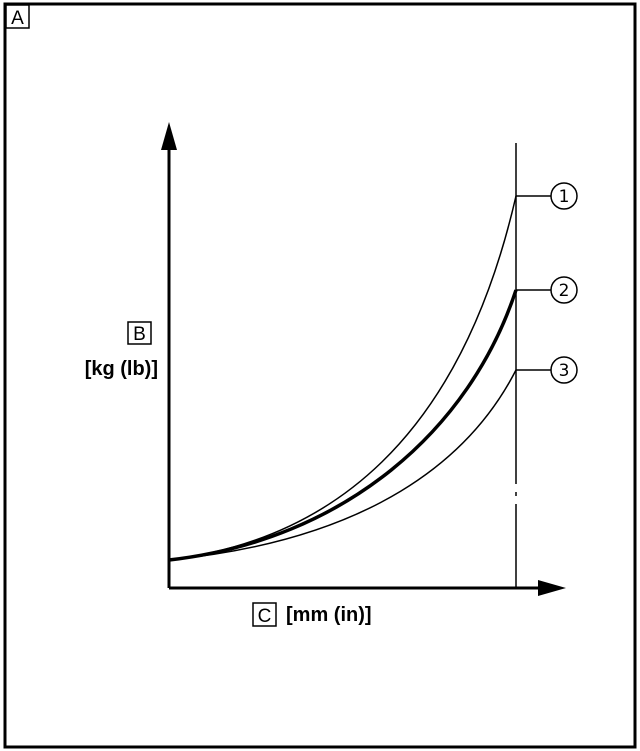 This screenshot has height=751, width=640. I want to click on callout-2: 2, so click(564, 290).